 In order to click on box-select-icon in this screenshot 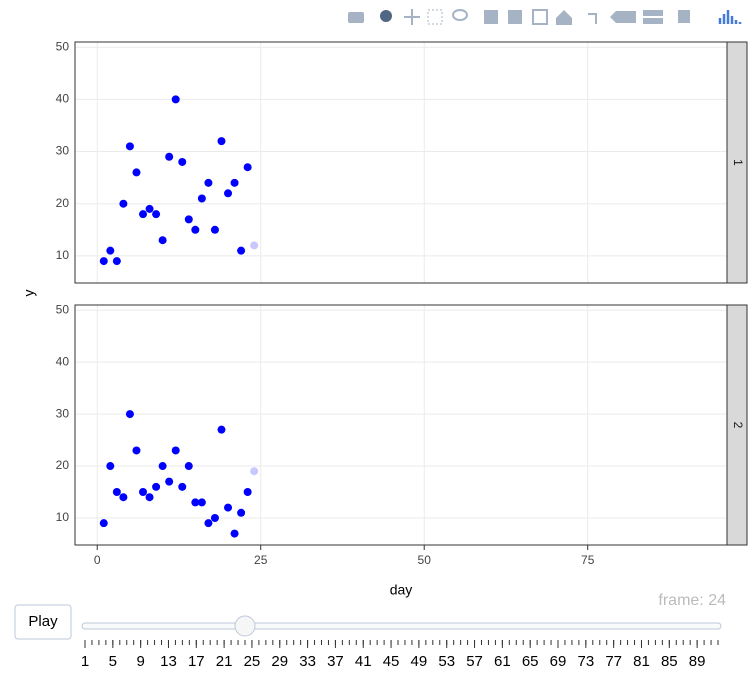, I will do `click(435, 17)`.